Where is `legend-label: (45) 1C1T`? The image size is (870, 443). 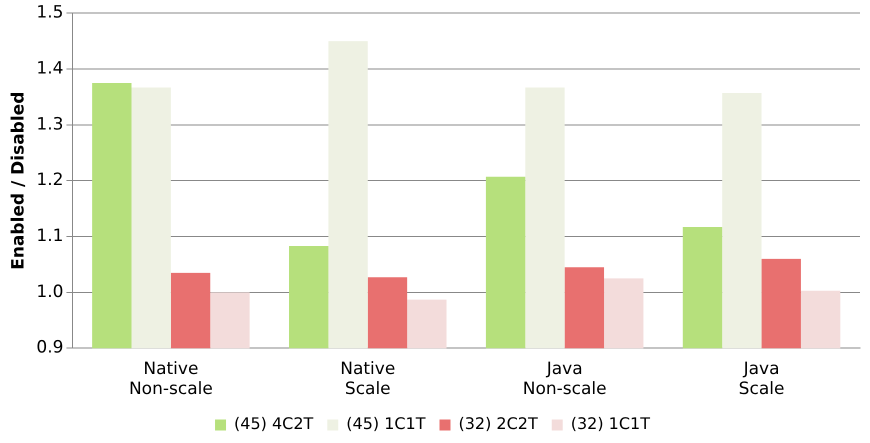 legend-label: (45) 1C1T is located at coordinates (386, 424).